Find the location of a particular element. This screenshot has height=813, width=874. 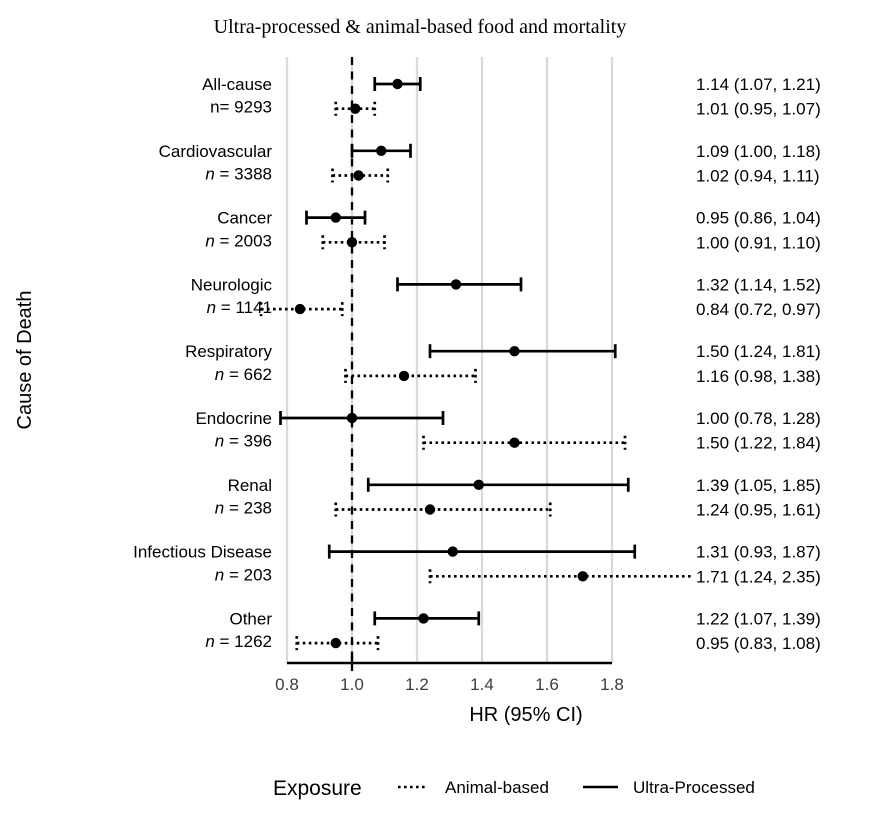

n-label: n = 203 is located at coordinates (243, 574).